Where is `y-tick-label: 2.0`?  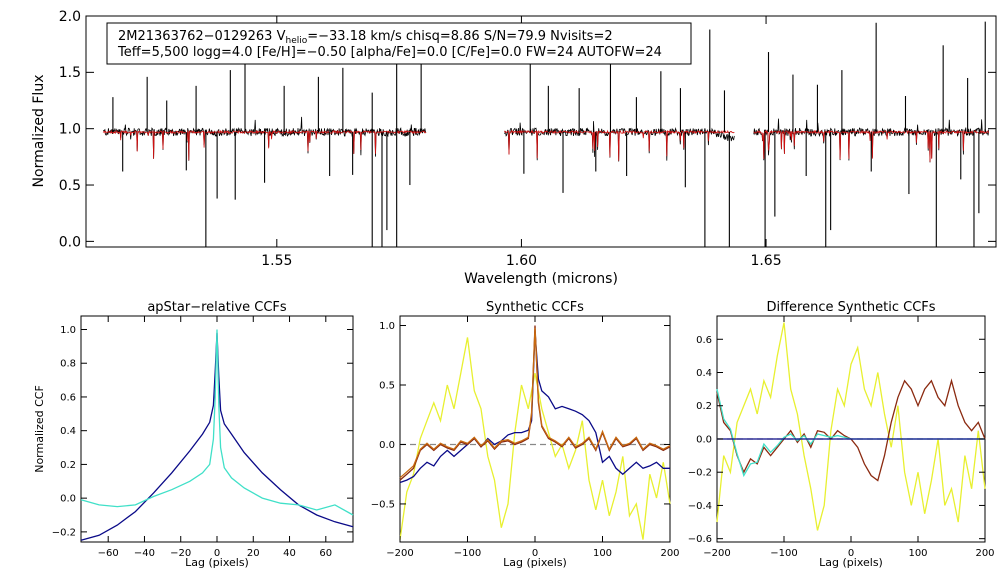
y-tick-label: 2.0 is located at coordinates (70, 17).